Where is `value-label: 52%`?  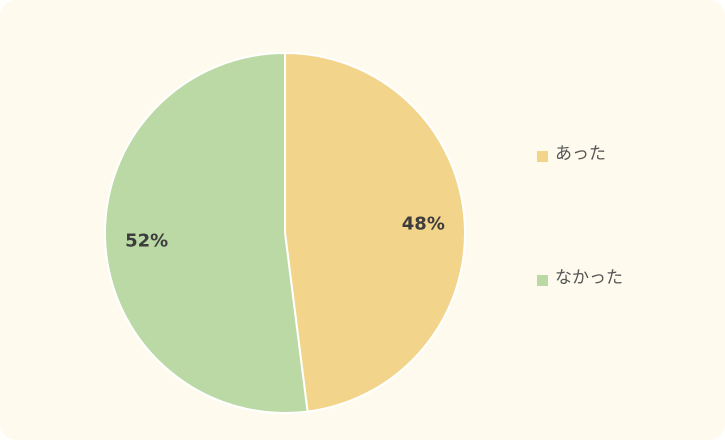
value-label: 52% is located at coordinates (146, 241).